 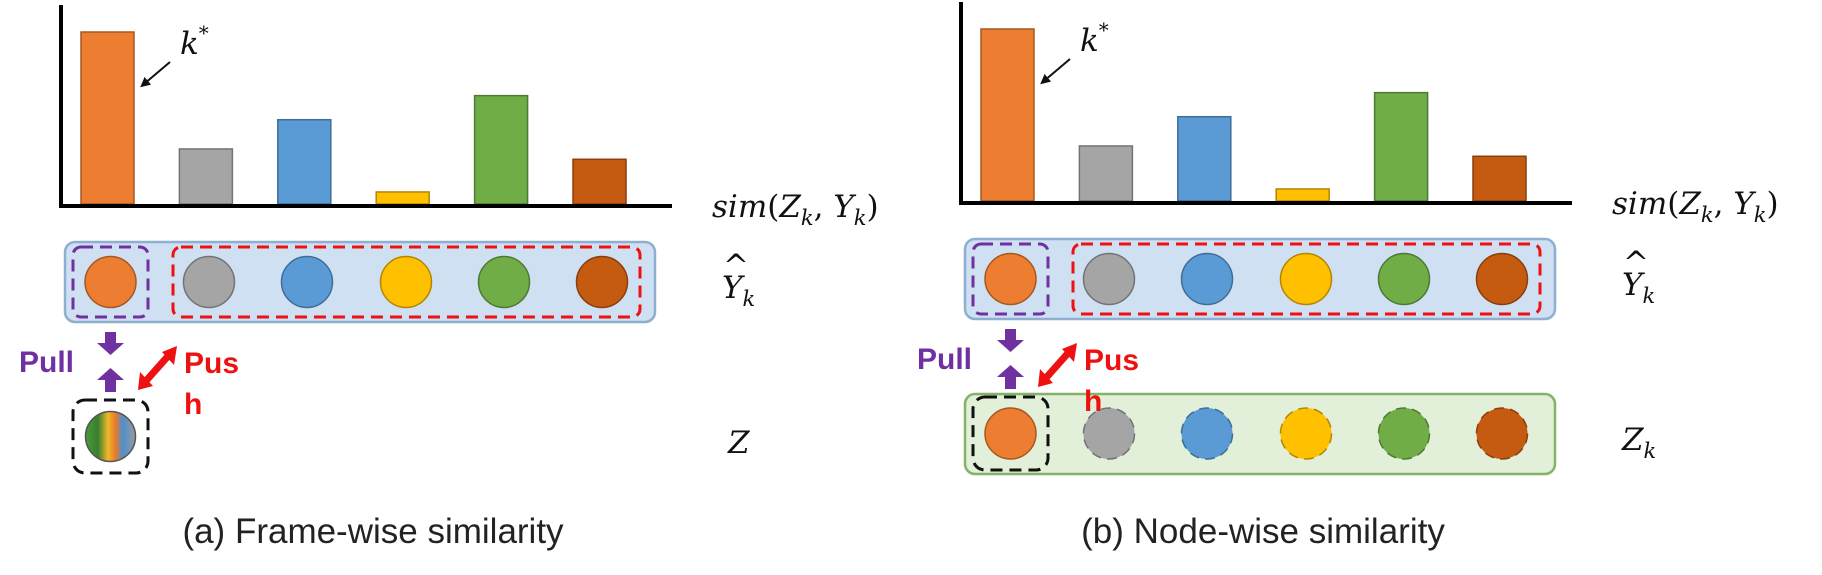 What do you see at coordinates (353, 118) in the screenshot?
I see `panel-a-chart` at bounding box center [353, 118].